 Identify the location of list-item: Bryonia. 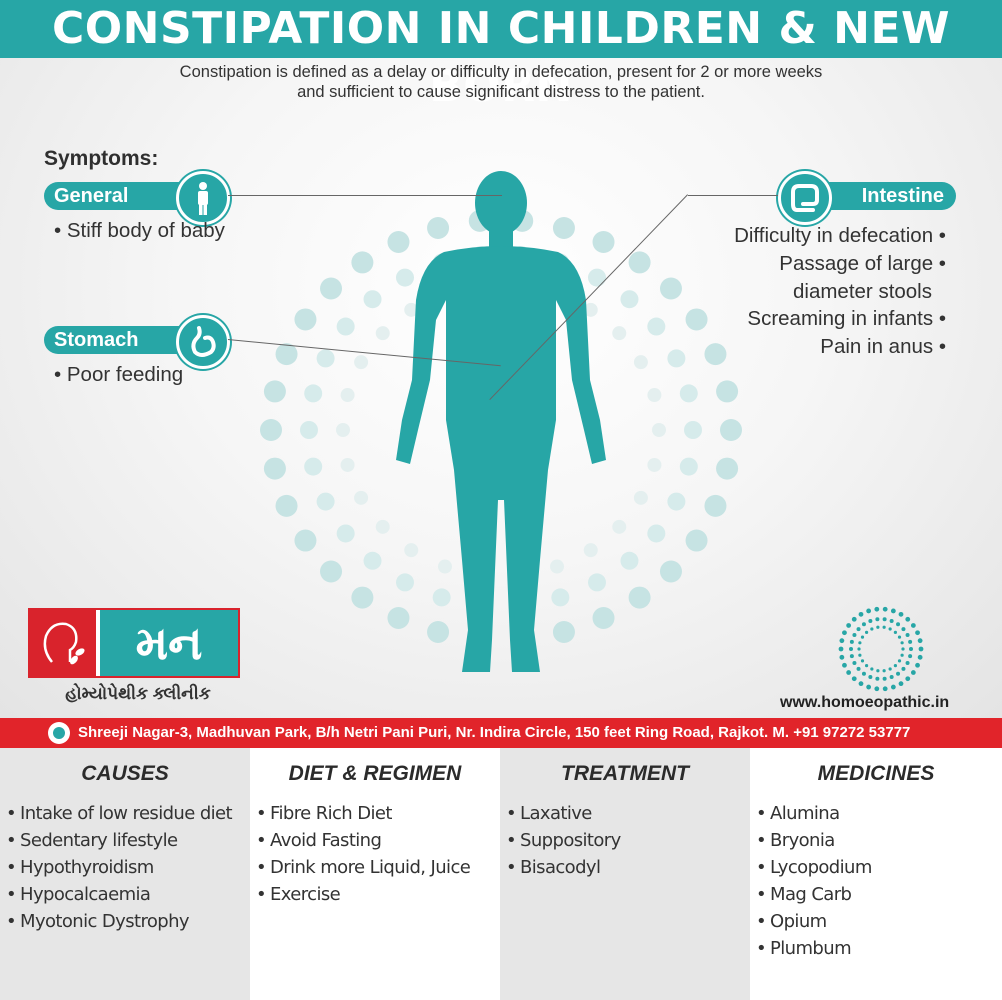
(814, 840).